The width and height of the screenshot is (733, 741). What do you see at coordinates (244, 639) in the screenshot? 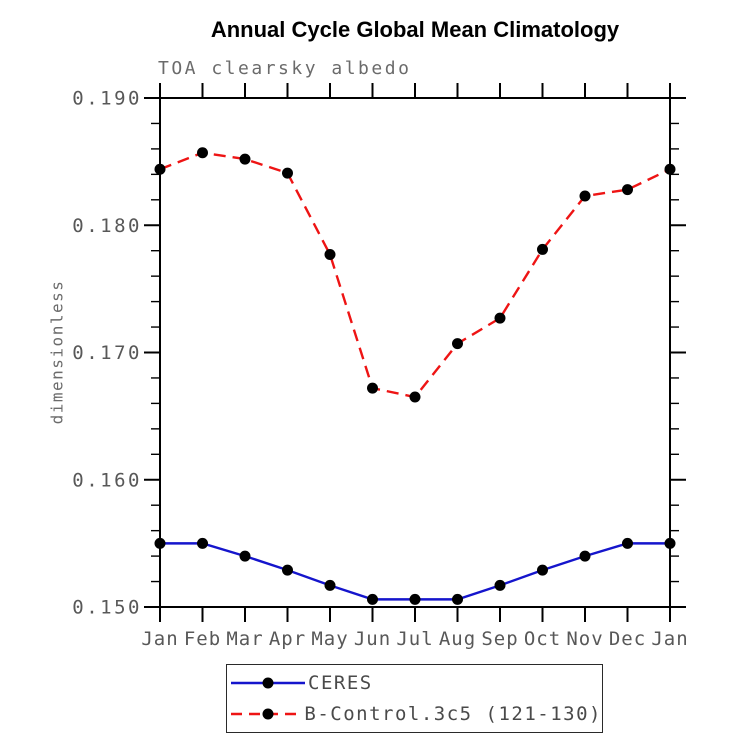
I see `x-tick-label: Mar` at bounding box center [244, 639].